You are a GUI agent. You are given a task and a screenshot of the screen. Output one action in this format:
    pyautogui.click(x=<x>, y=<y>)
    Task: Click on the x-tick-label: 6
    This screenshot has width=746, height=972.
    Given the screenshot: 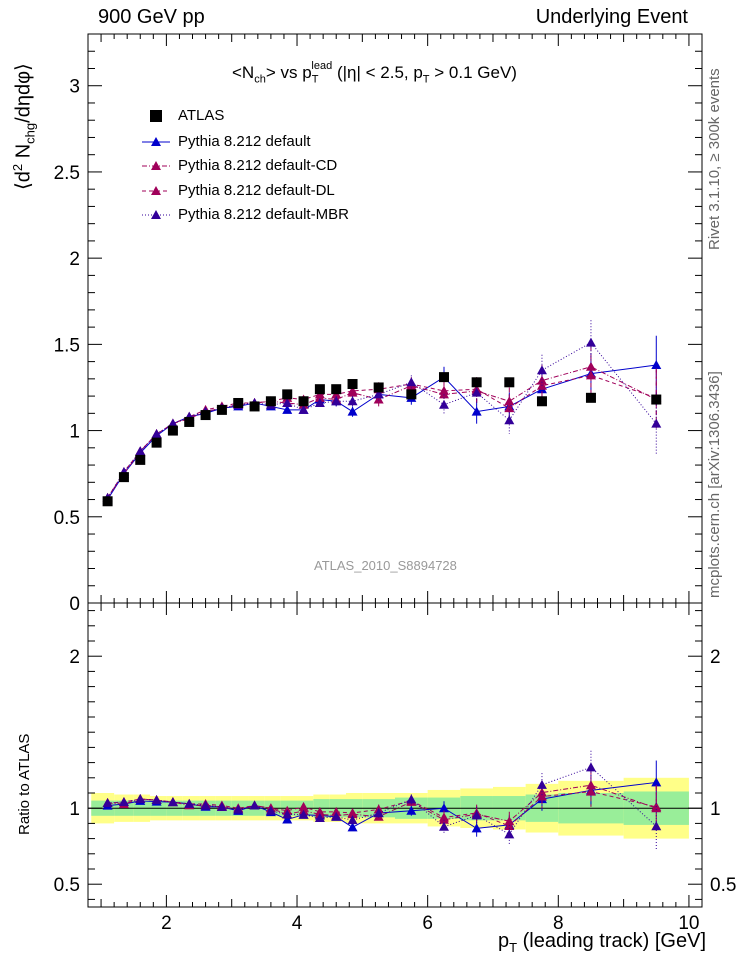 What is the action you would take?
    pyautogui.click(x=427, y=923)
    